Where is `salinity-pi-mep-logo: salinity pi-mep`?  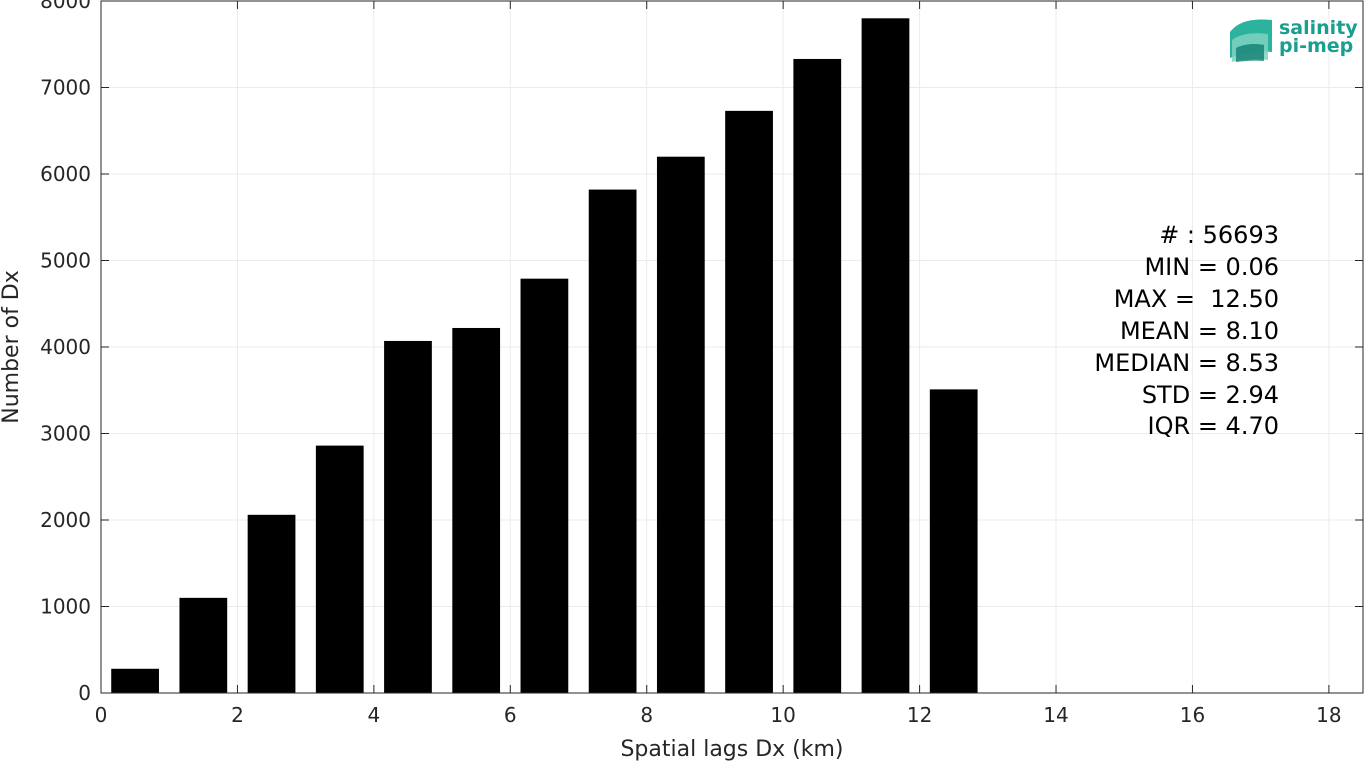 salinity-pi-mep-logo: salinity pi-mep is located at coordinates (1294, 39).